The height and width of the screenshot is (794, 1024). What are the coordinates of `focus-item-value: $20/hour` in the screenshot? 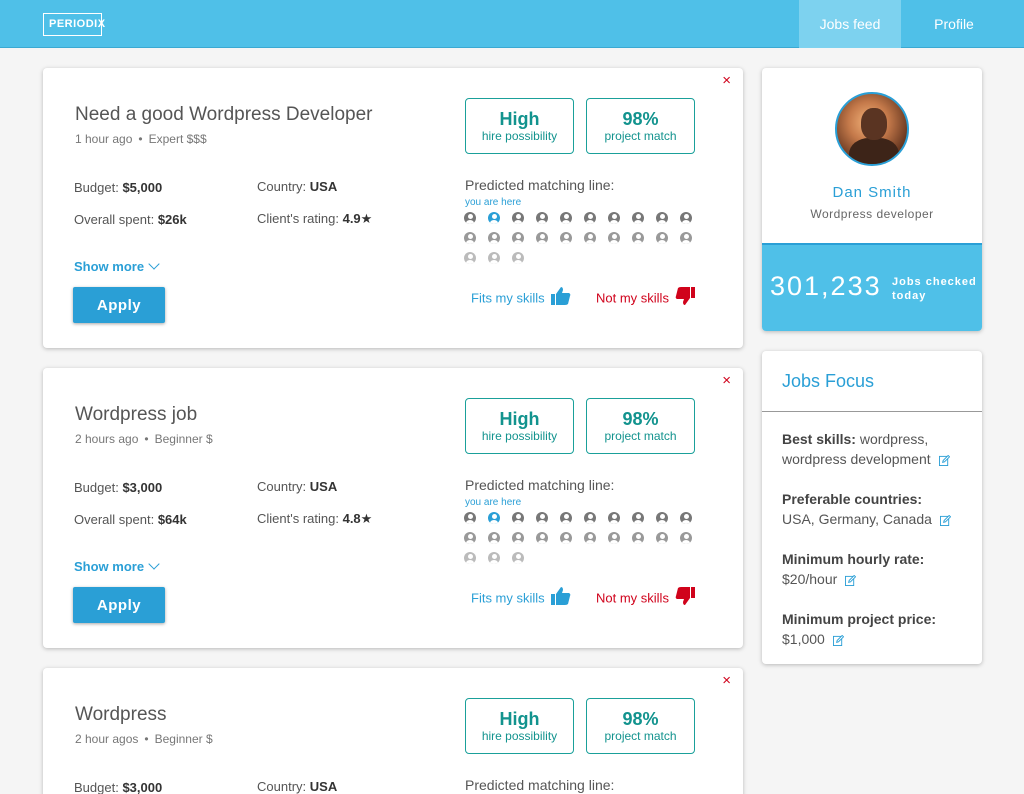 It's located at (810, 579).